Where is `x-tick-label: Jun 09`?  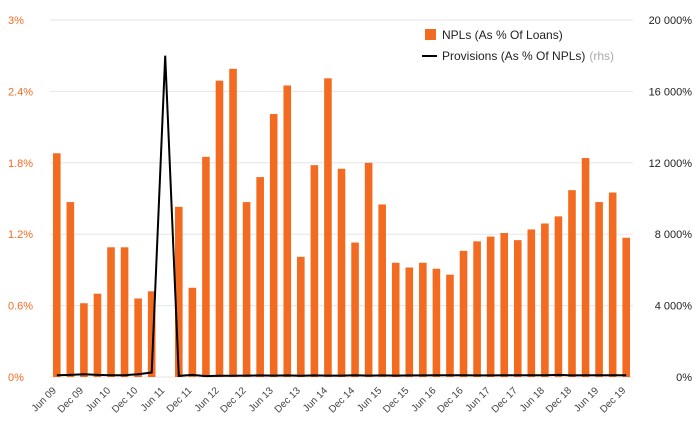
x-tick-label: Jun 09 is located at coordinates (44, 399).